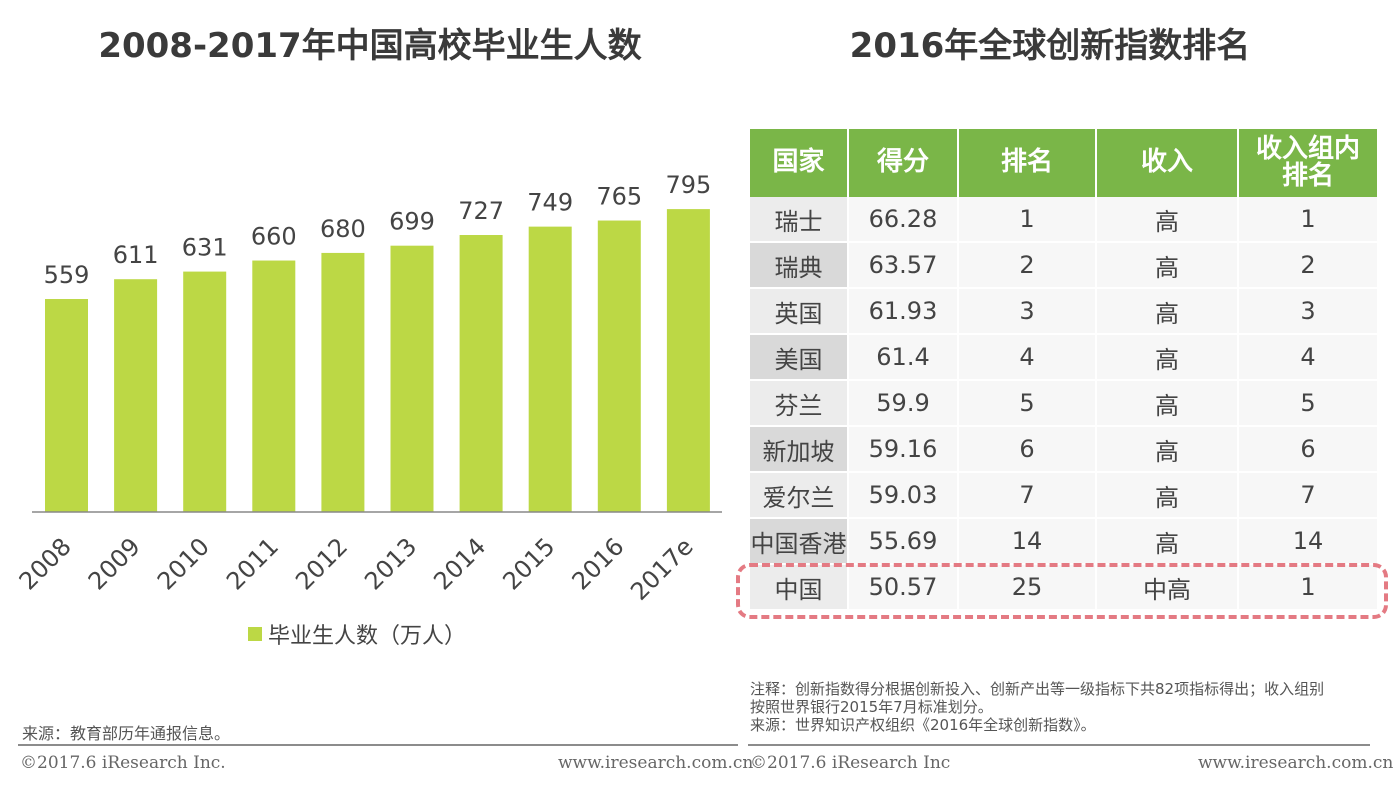  I want to click on table-row: 瑞士 66.28 1 高 1, so click(1064, 220).